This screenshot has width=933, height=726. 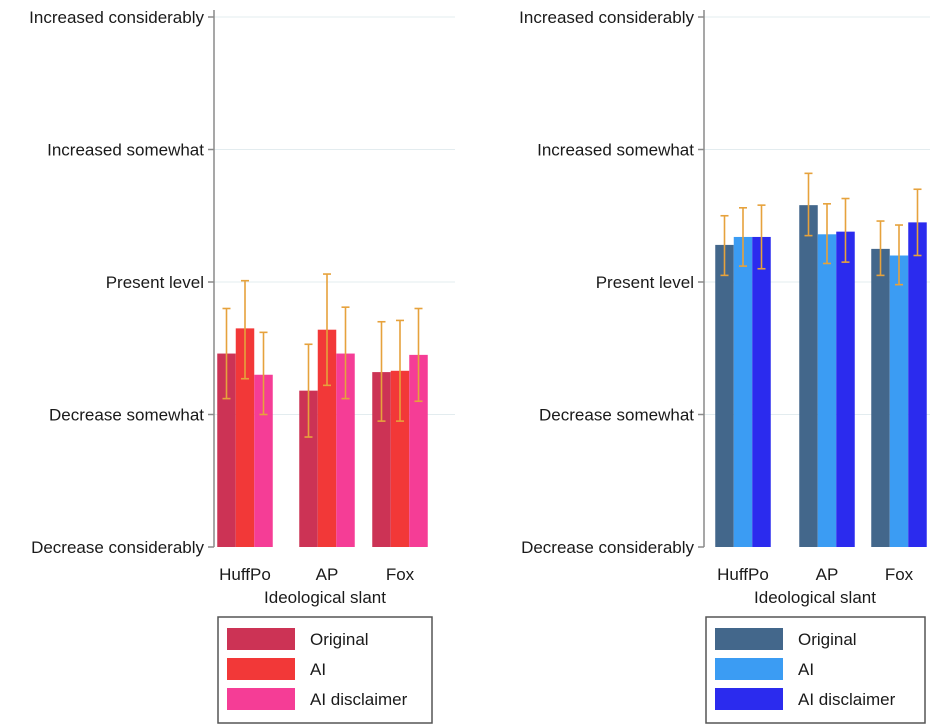 I want to click on left-y-tick-label: Present level, so click(x=155, y=282).